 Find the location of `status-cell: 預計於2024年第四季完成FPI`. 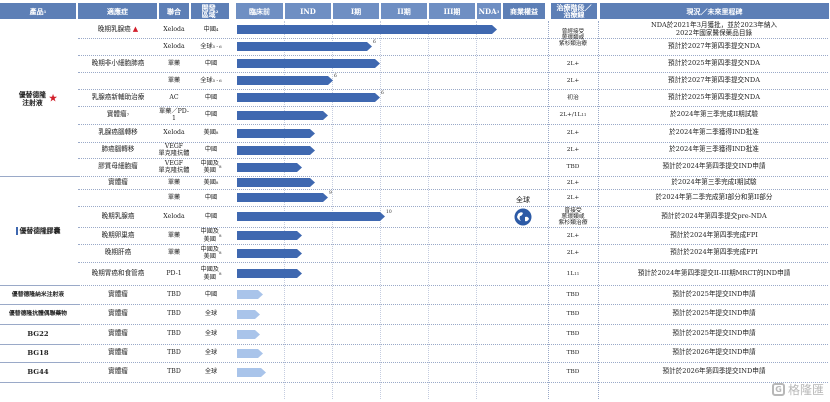

status-cell: 預計於2024年第四季完成FPI is located at coordinates (714, 252).